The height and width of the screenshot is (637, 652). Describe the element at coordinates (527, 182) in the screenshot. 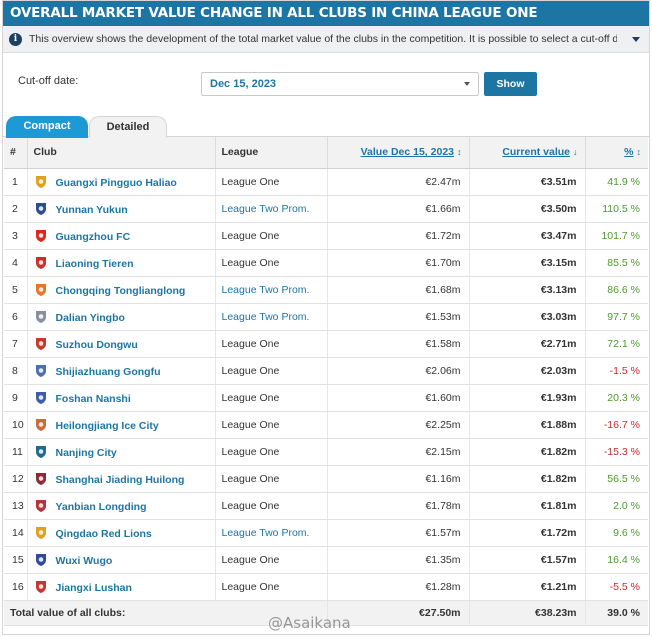

I see `current-value-cell: €3.51m` at that location.